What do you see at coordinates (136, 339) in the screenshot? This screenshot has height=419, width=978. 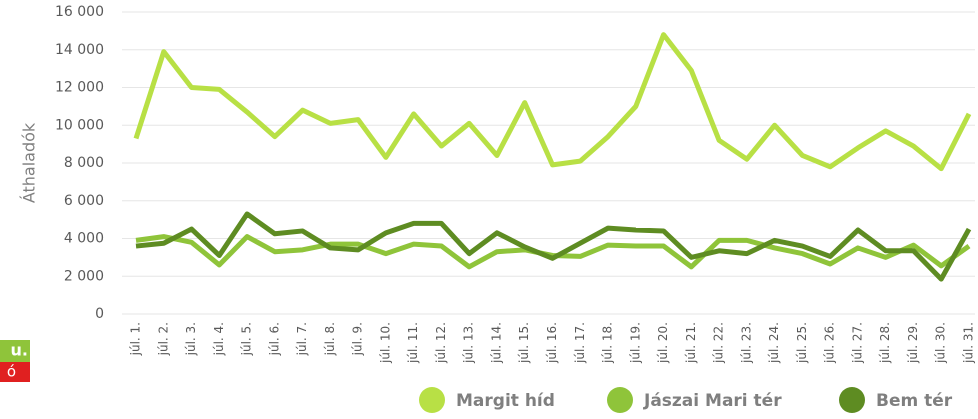 I see `x-tick-label: júl. 1.` at bounding box center [136, 339].